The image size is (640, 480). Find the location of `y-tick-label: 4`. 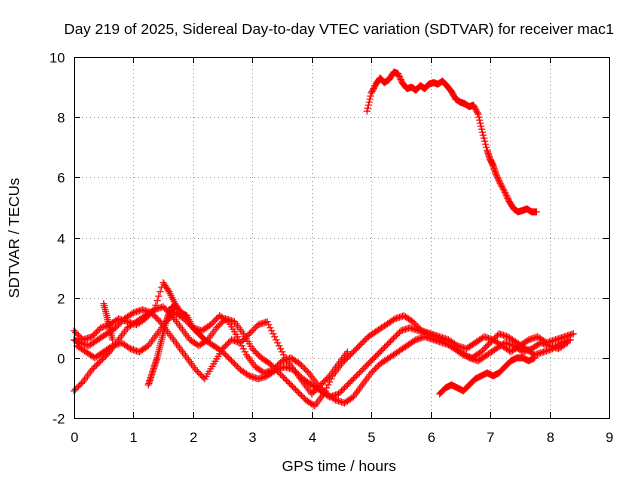

y-tick-label: 4 is located at coordinates (61, 239).